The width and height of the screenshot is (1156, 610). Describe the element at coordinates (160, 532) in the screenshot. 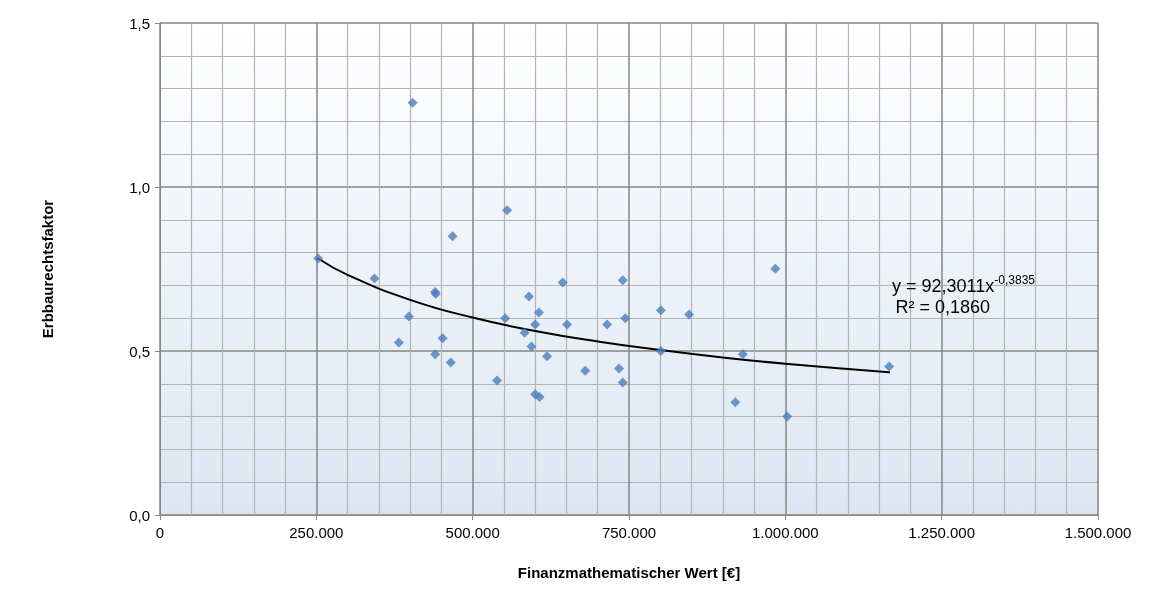

I see `x-tick-label: 0` at that location.